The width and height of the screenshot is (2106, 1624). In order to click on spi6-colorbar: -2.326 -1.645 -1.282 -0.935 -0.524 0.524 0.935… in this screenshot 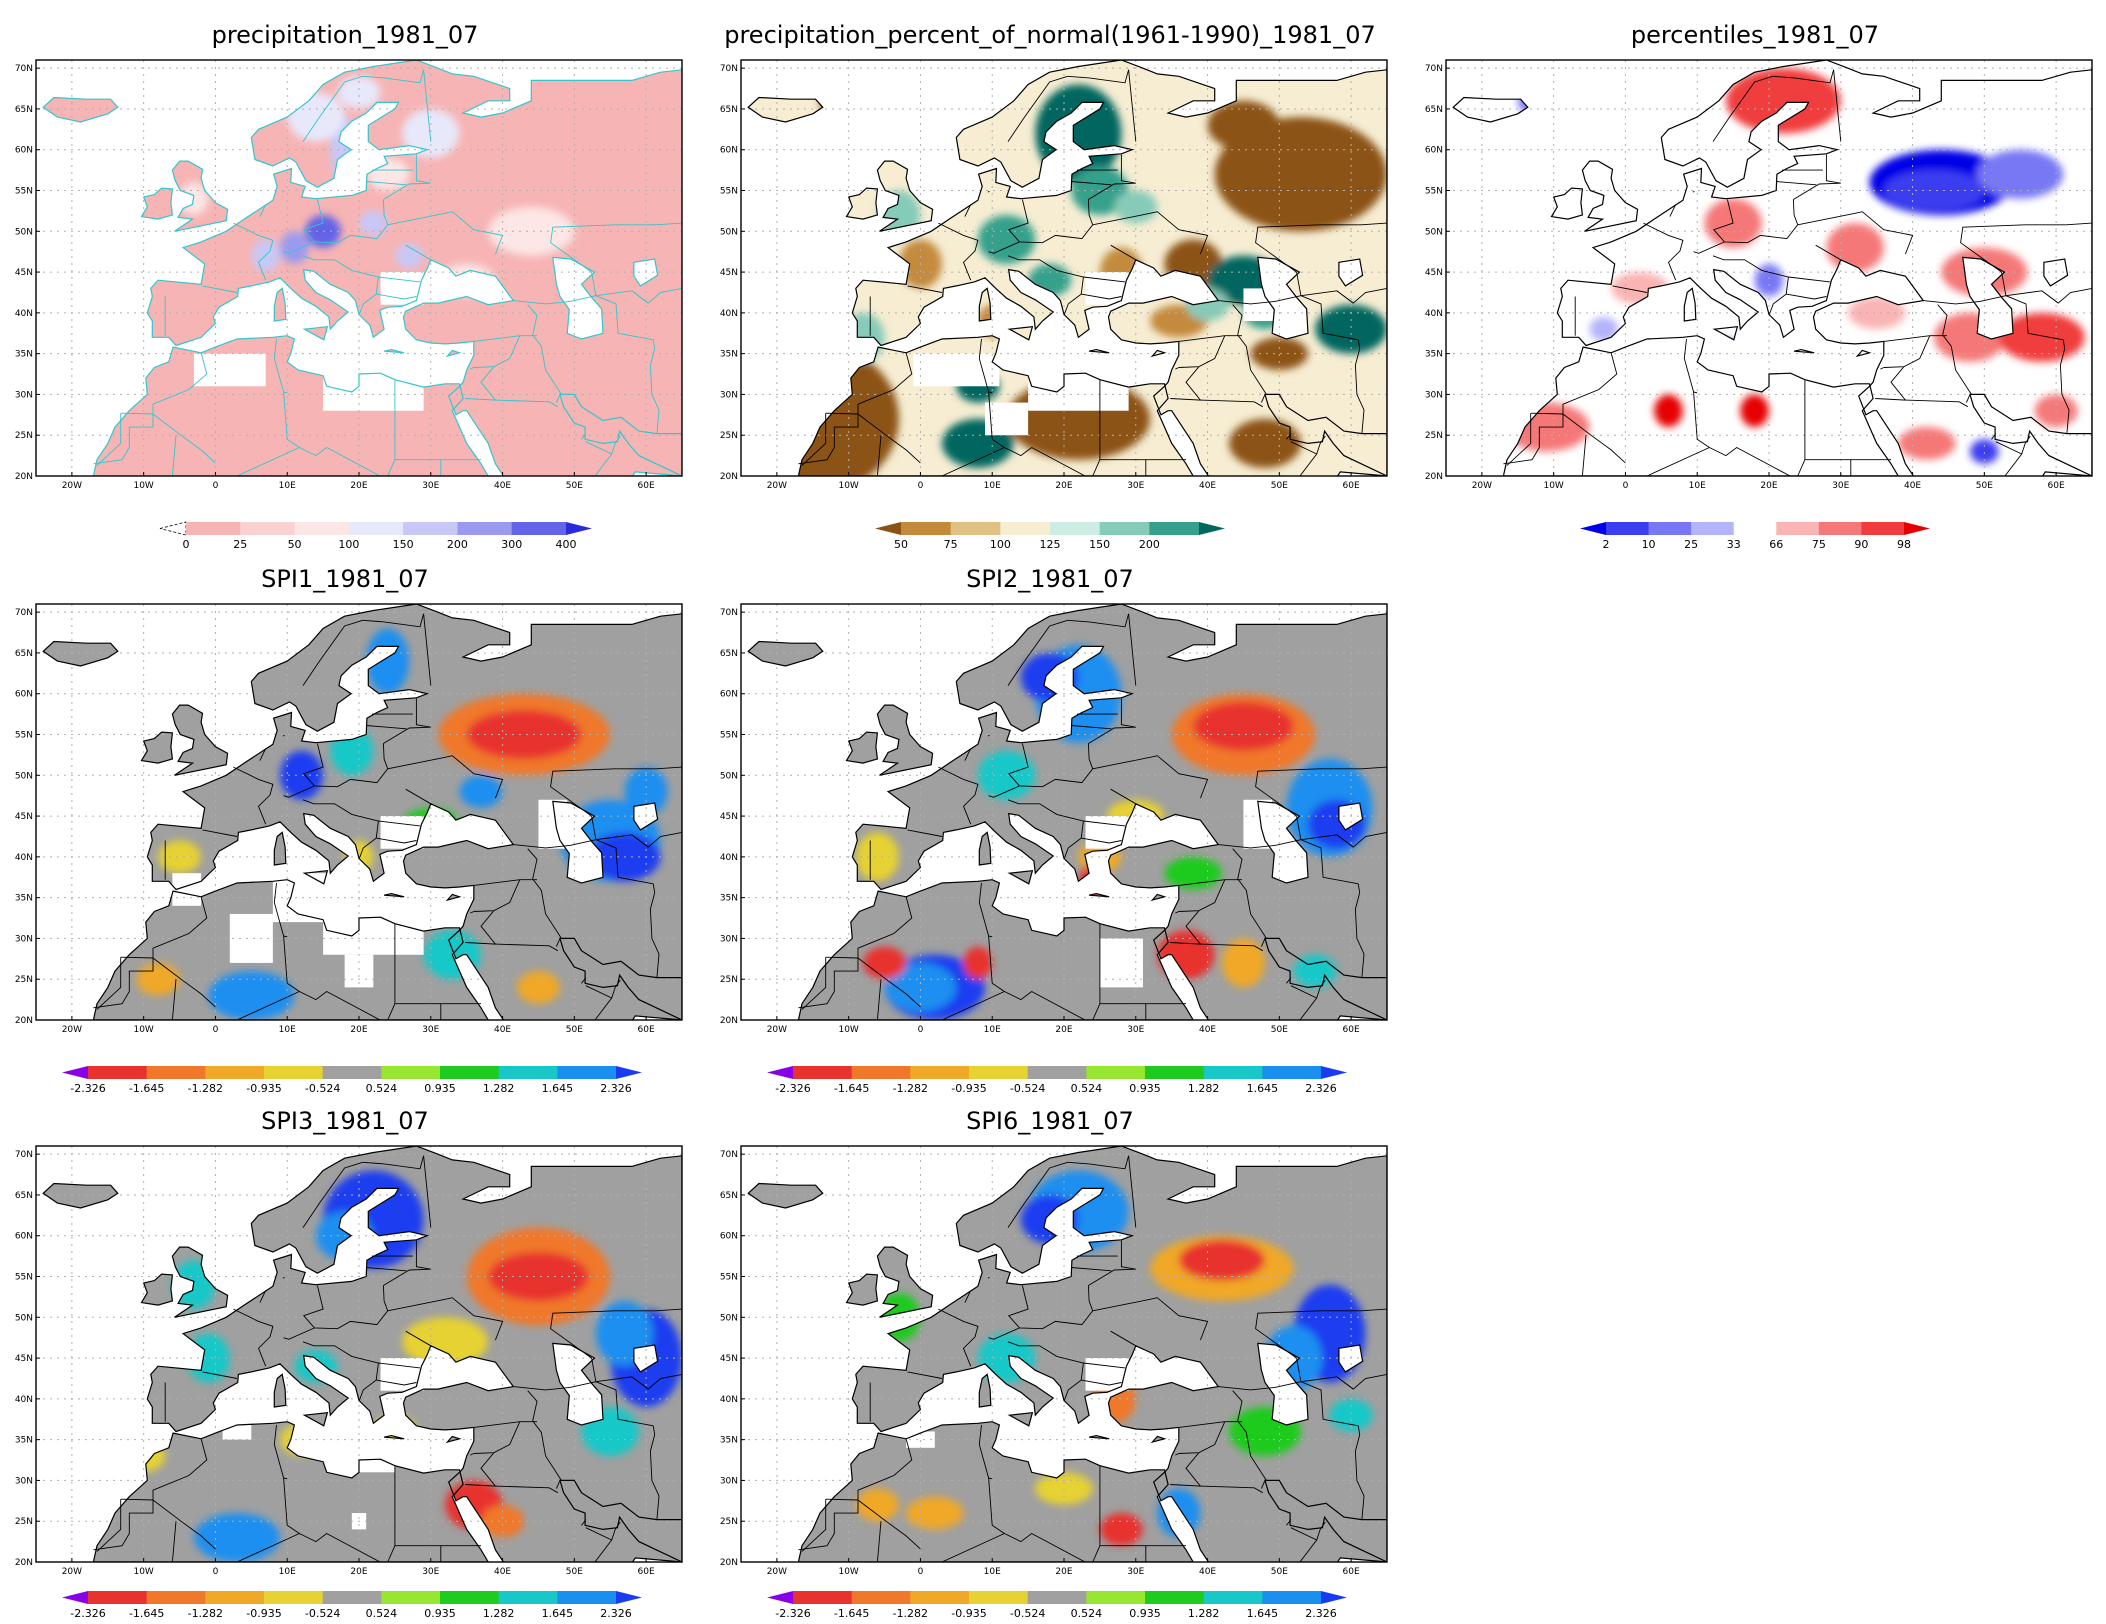, I will do `click(1057, 1605)`.